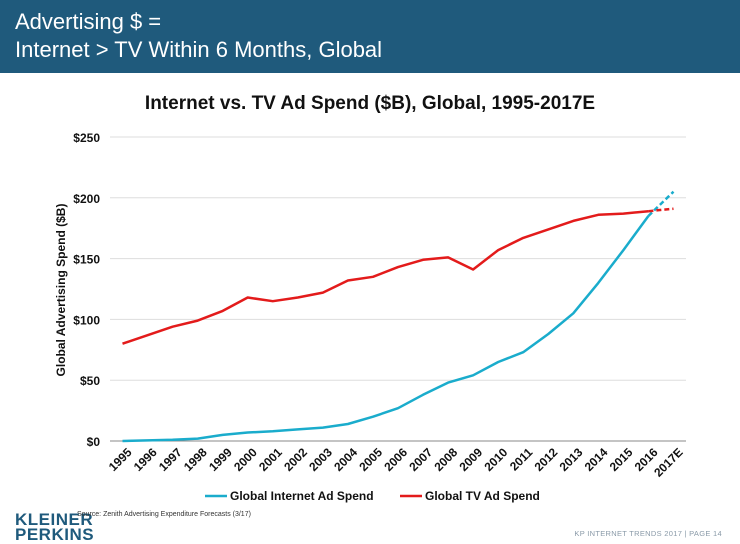 Image resolution: width=740 pixels, height=544 pixels. What do you see at coordinates (546, 459) in the screenshot?
I see `x-tick-label: 2012` at bounding box center [546, 459].